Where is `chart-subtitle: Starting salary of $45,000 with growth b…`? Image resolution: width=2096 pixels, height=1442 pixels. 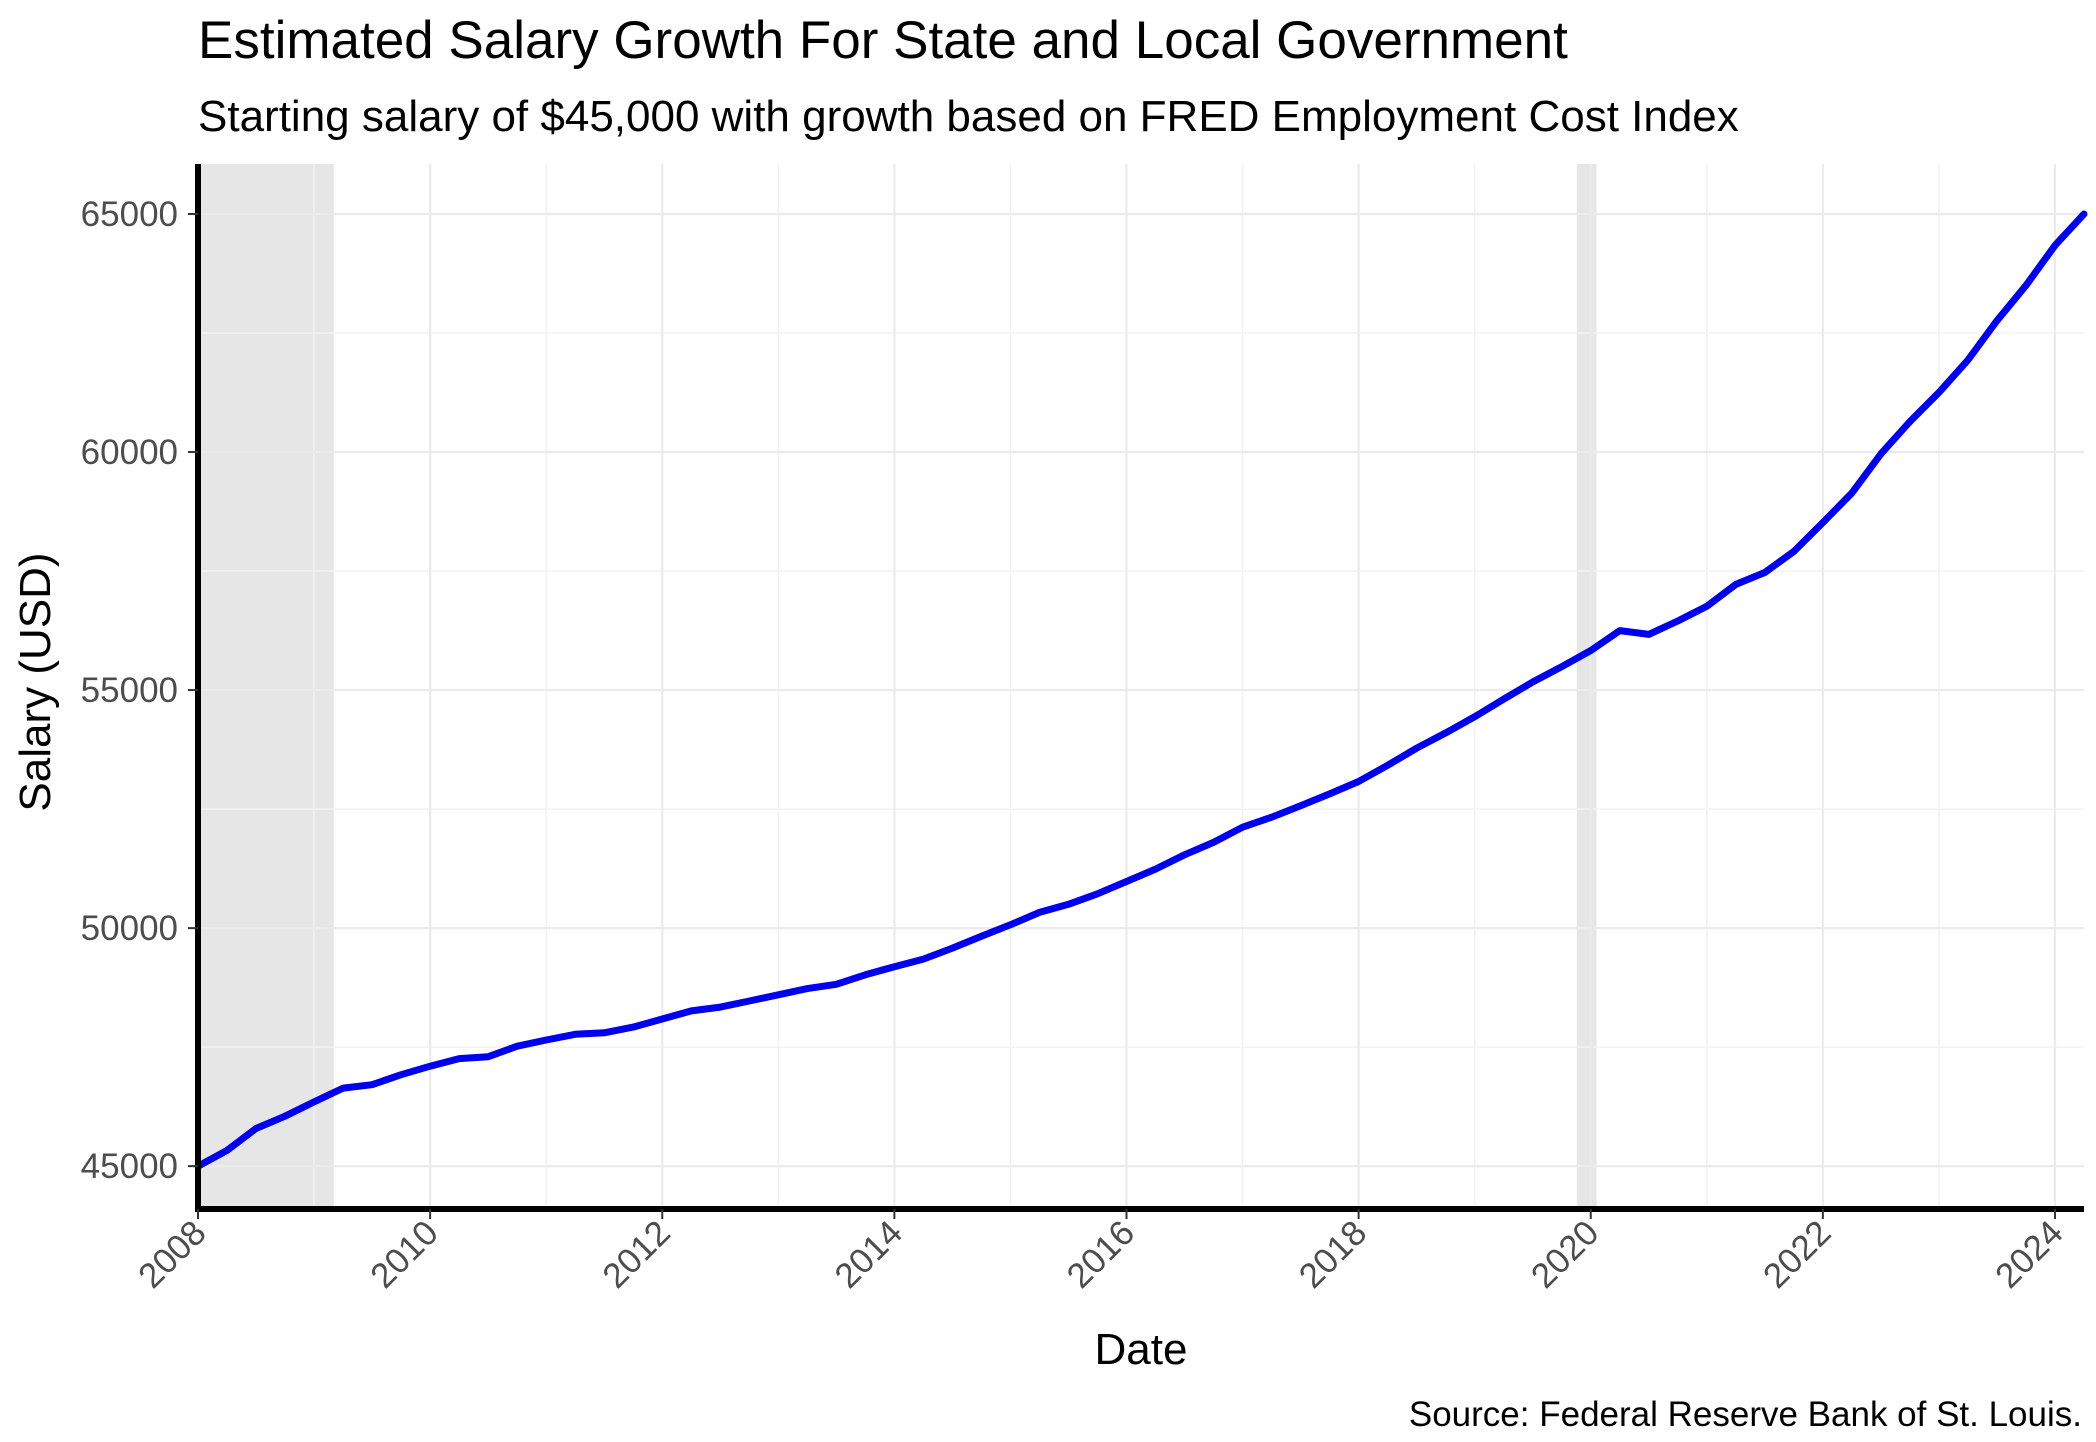
chart-subtitle: Starting salary of $45,000 with growth b… is located at coordinates (968, 116).